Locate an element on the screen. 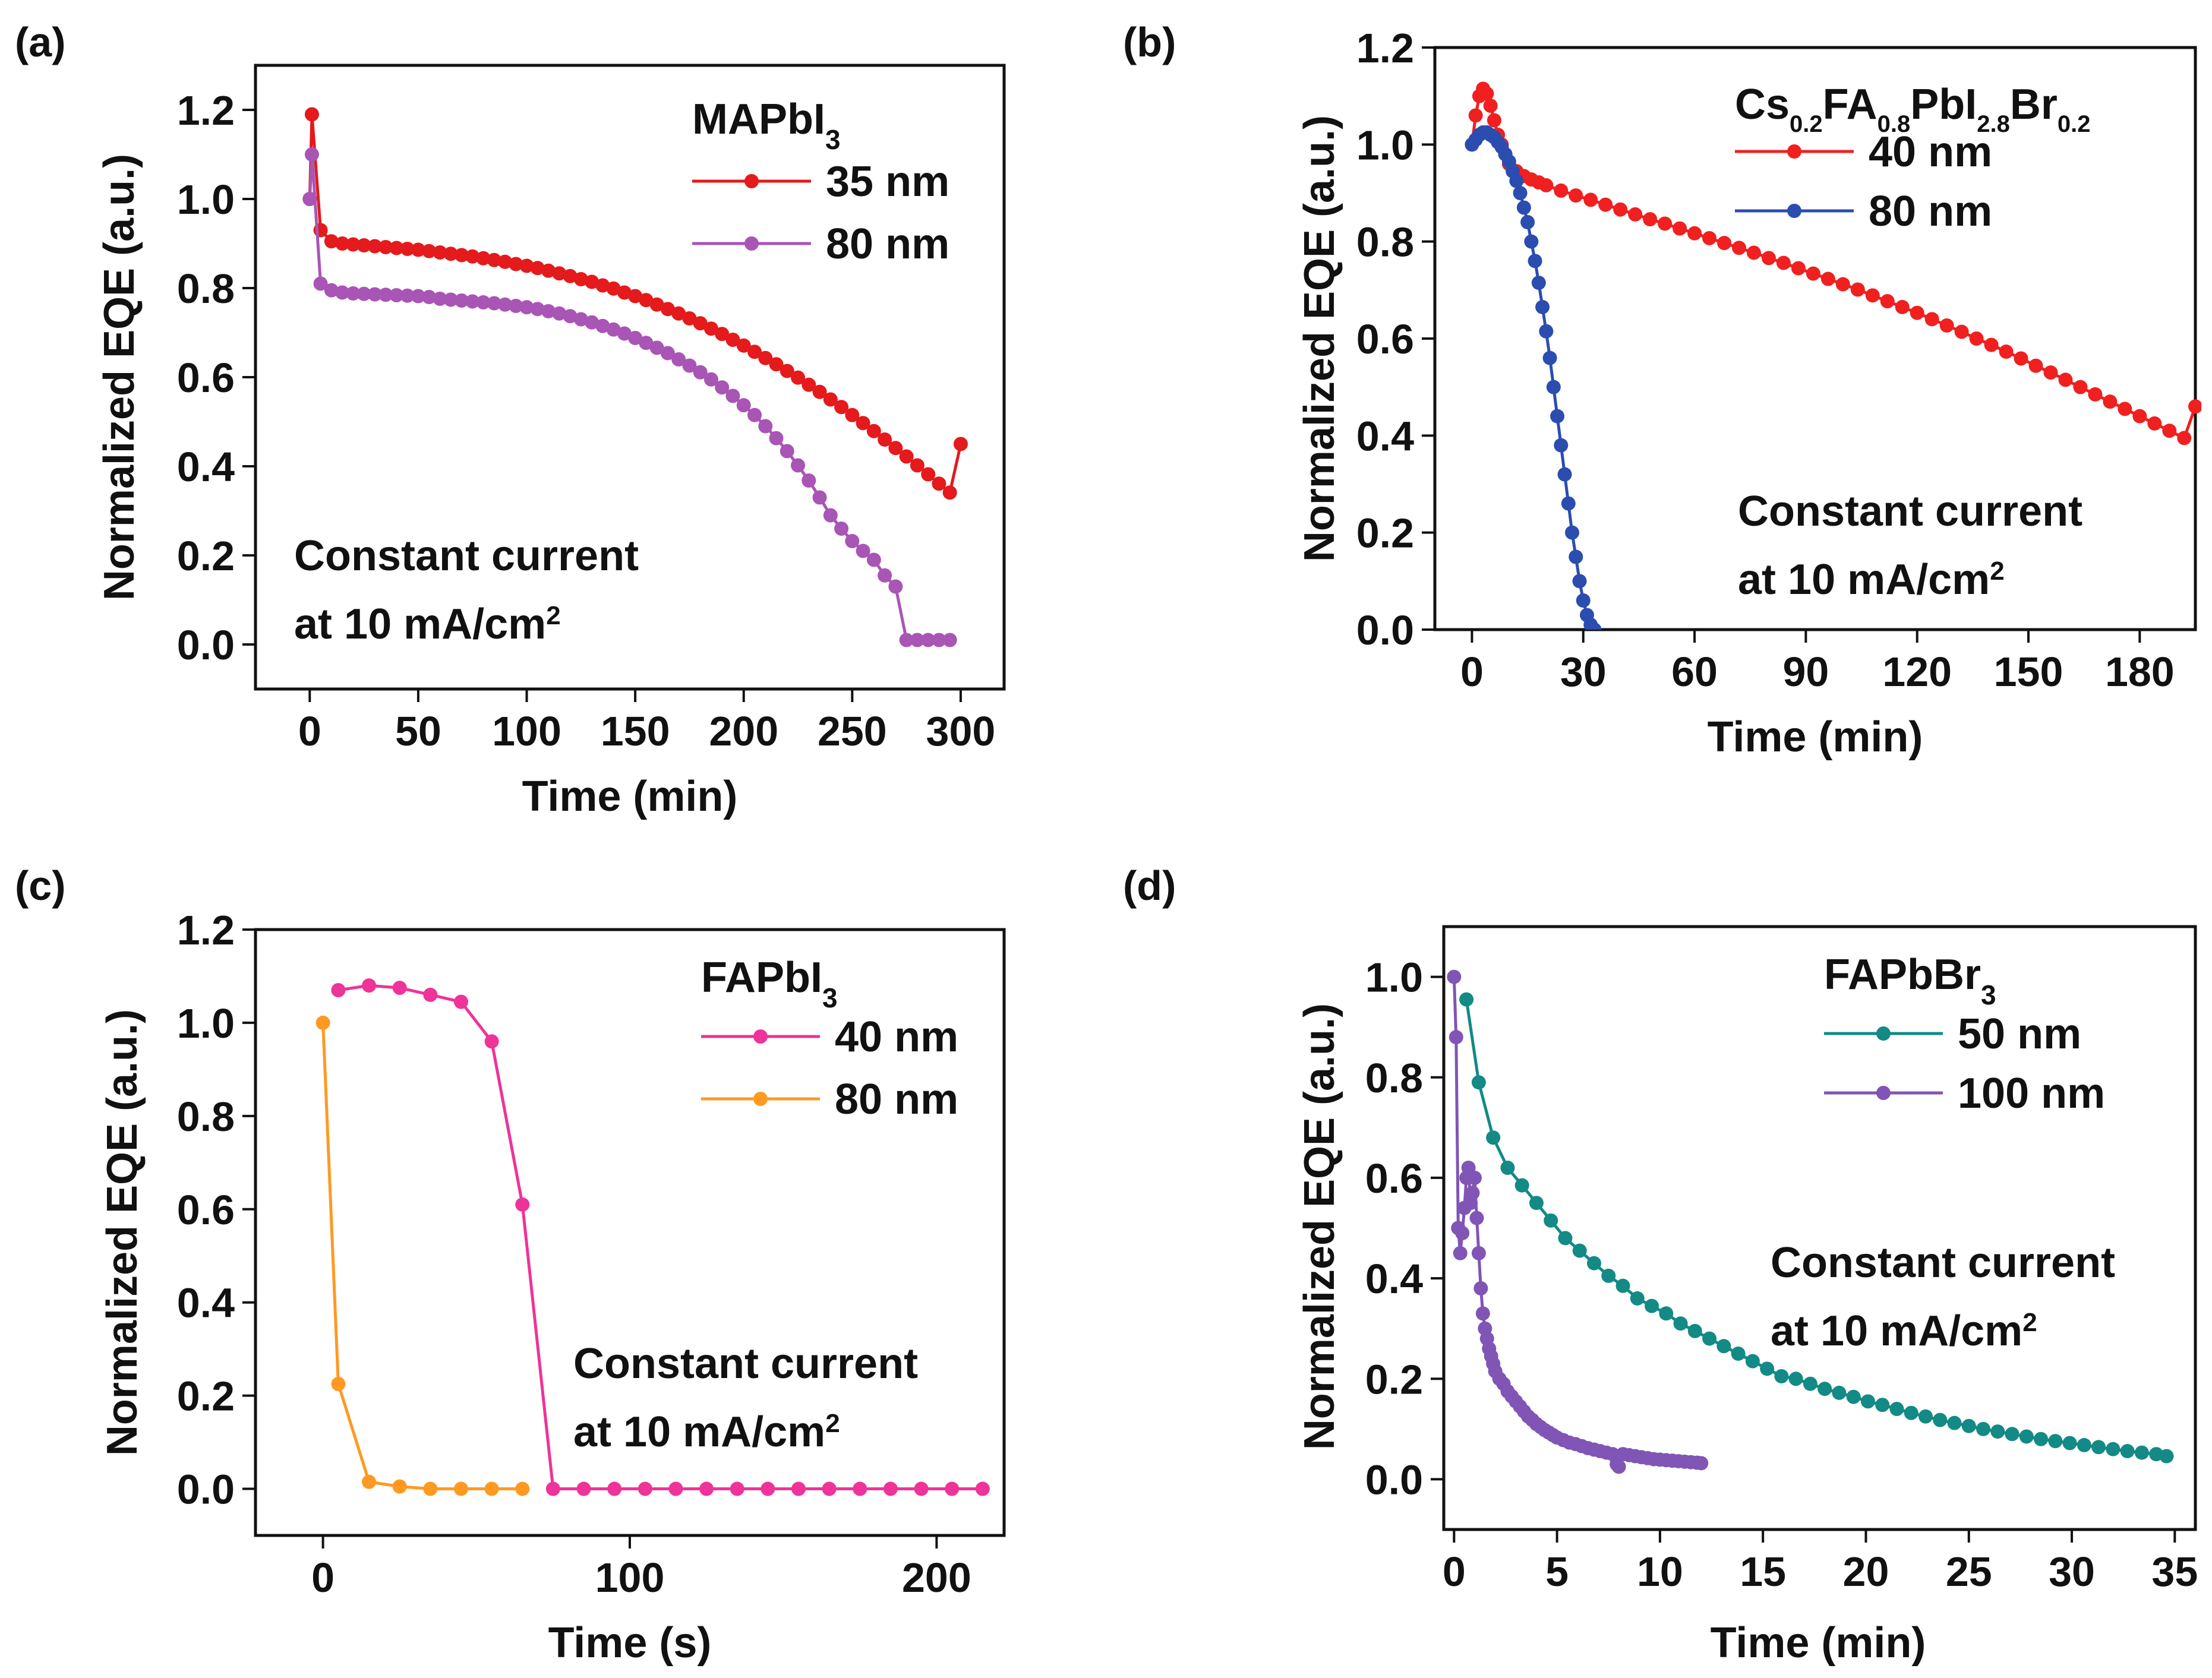  annotation: Constant current at 10 mA/cm2 is located at coordinates (1943, 1297).